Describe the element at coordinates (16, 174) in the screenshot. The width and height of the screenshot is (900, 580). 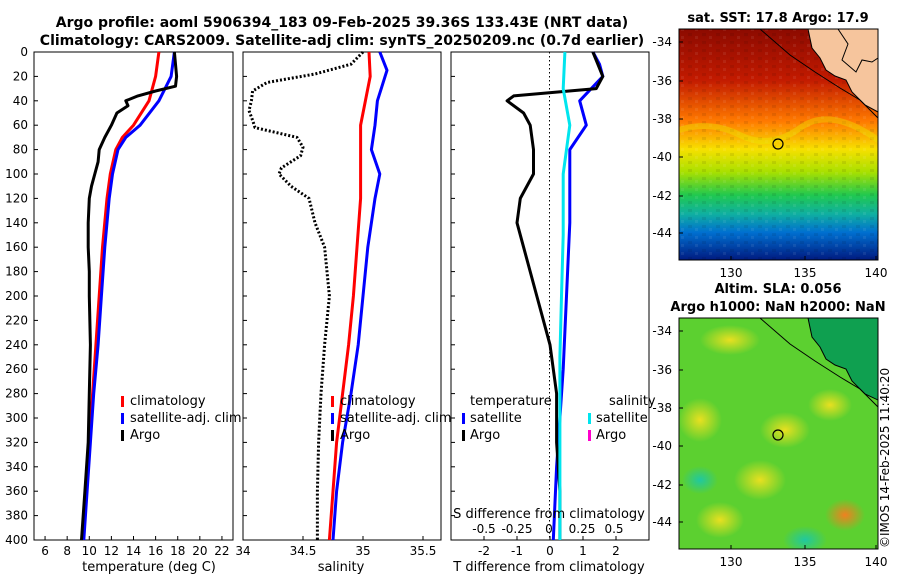
I see `ytick-label: 100` at that location.